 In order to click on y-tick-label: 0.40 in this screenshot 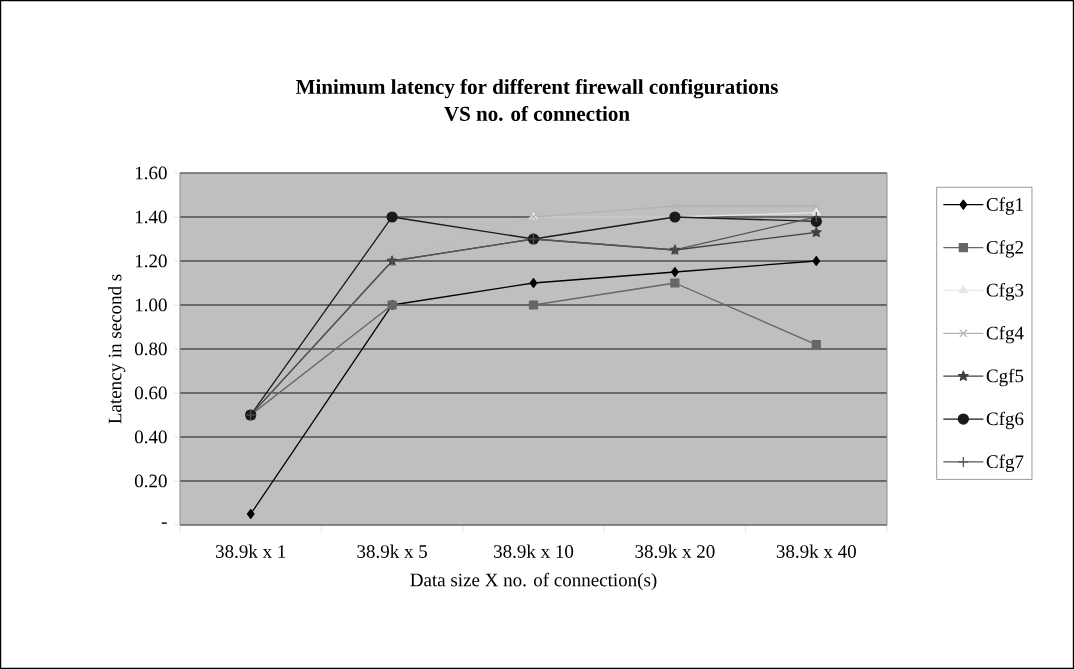, I will do `click(150, 437)`.